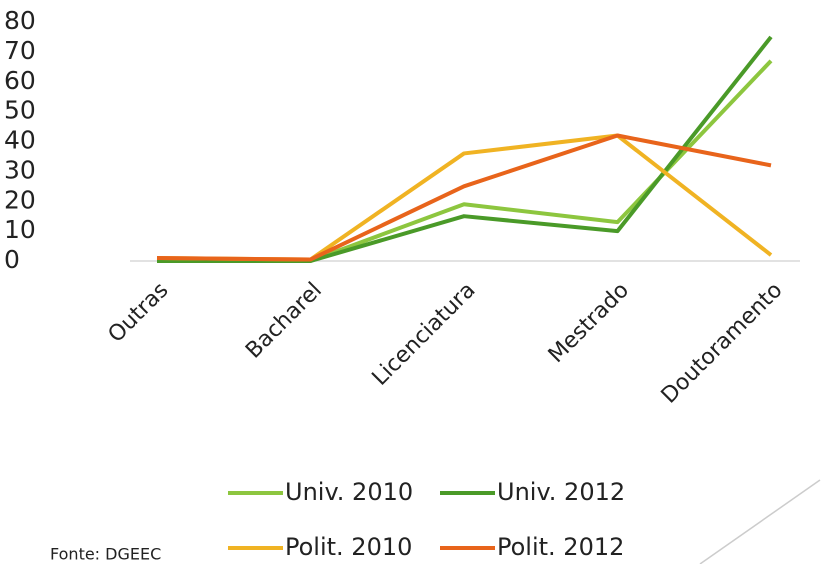  Describe the element at coordinates (20, 20) in the screenshot. I see `y-tick-label: 80` at that location.